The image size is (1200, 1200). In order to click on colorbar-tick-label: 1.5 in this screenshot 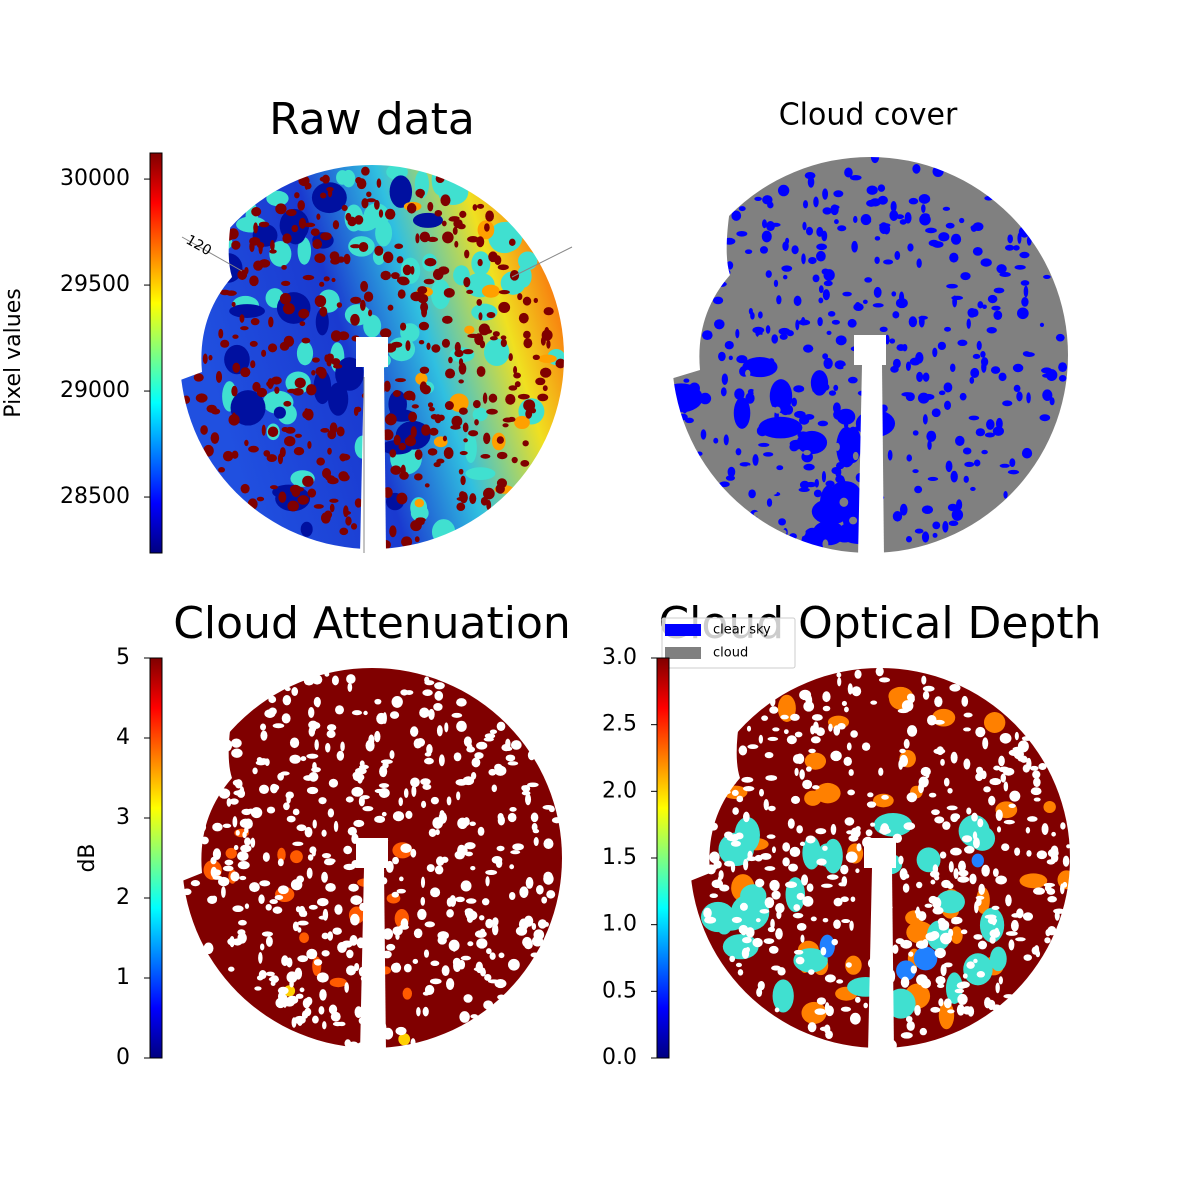, I will do `click(619, 857)`.